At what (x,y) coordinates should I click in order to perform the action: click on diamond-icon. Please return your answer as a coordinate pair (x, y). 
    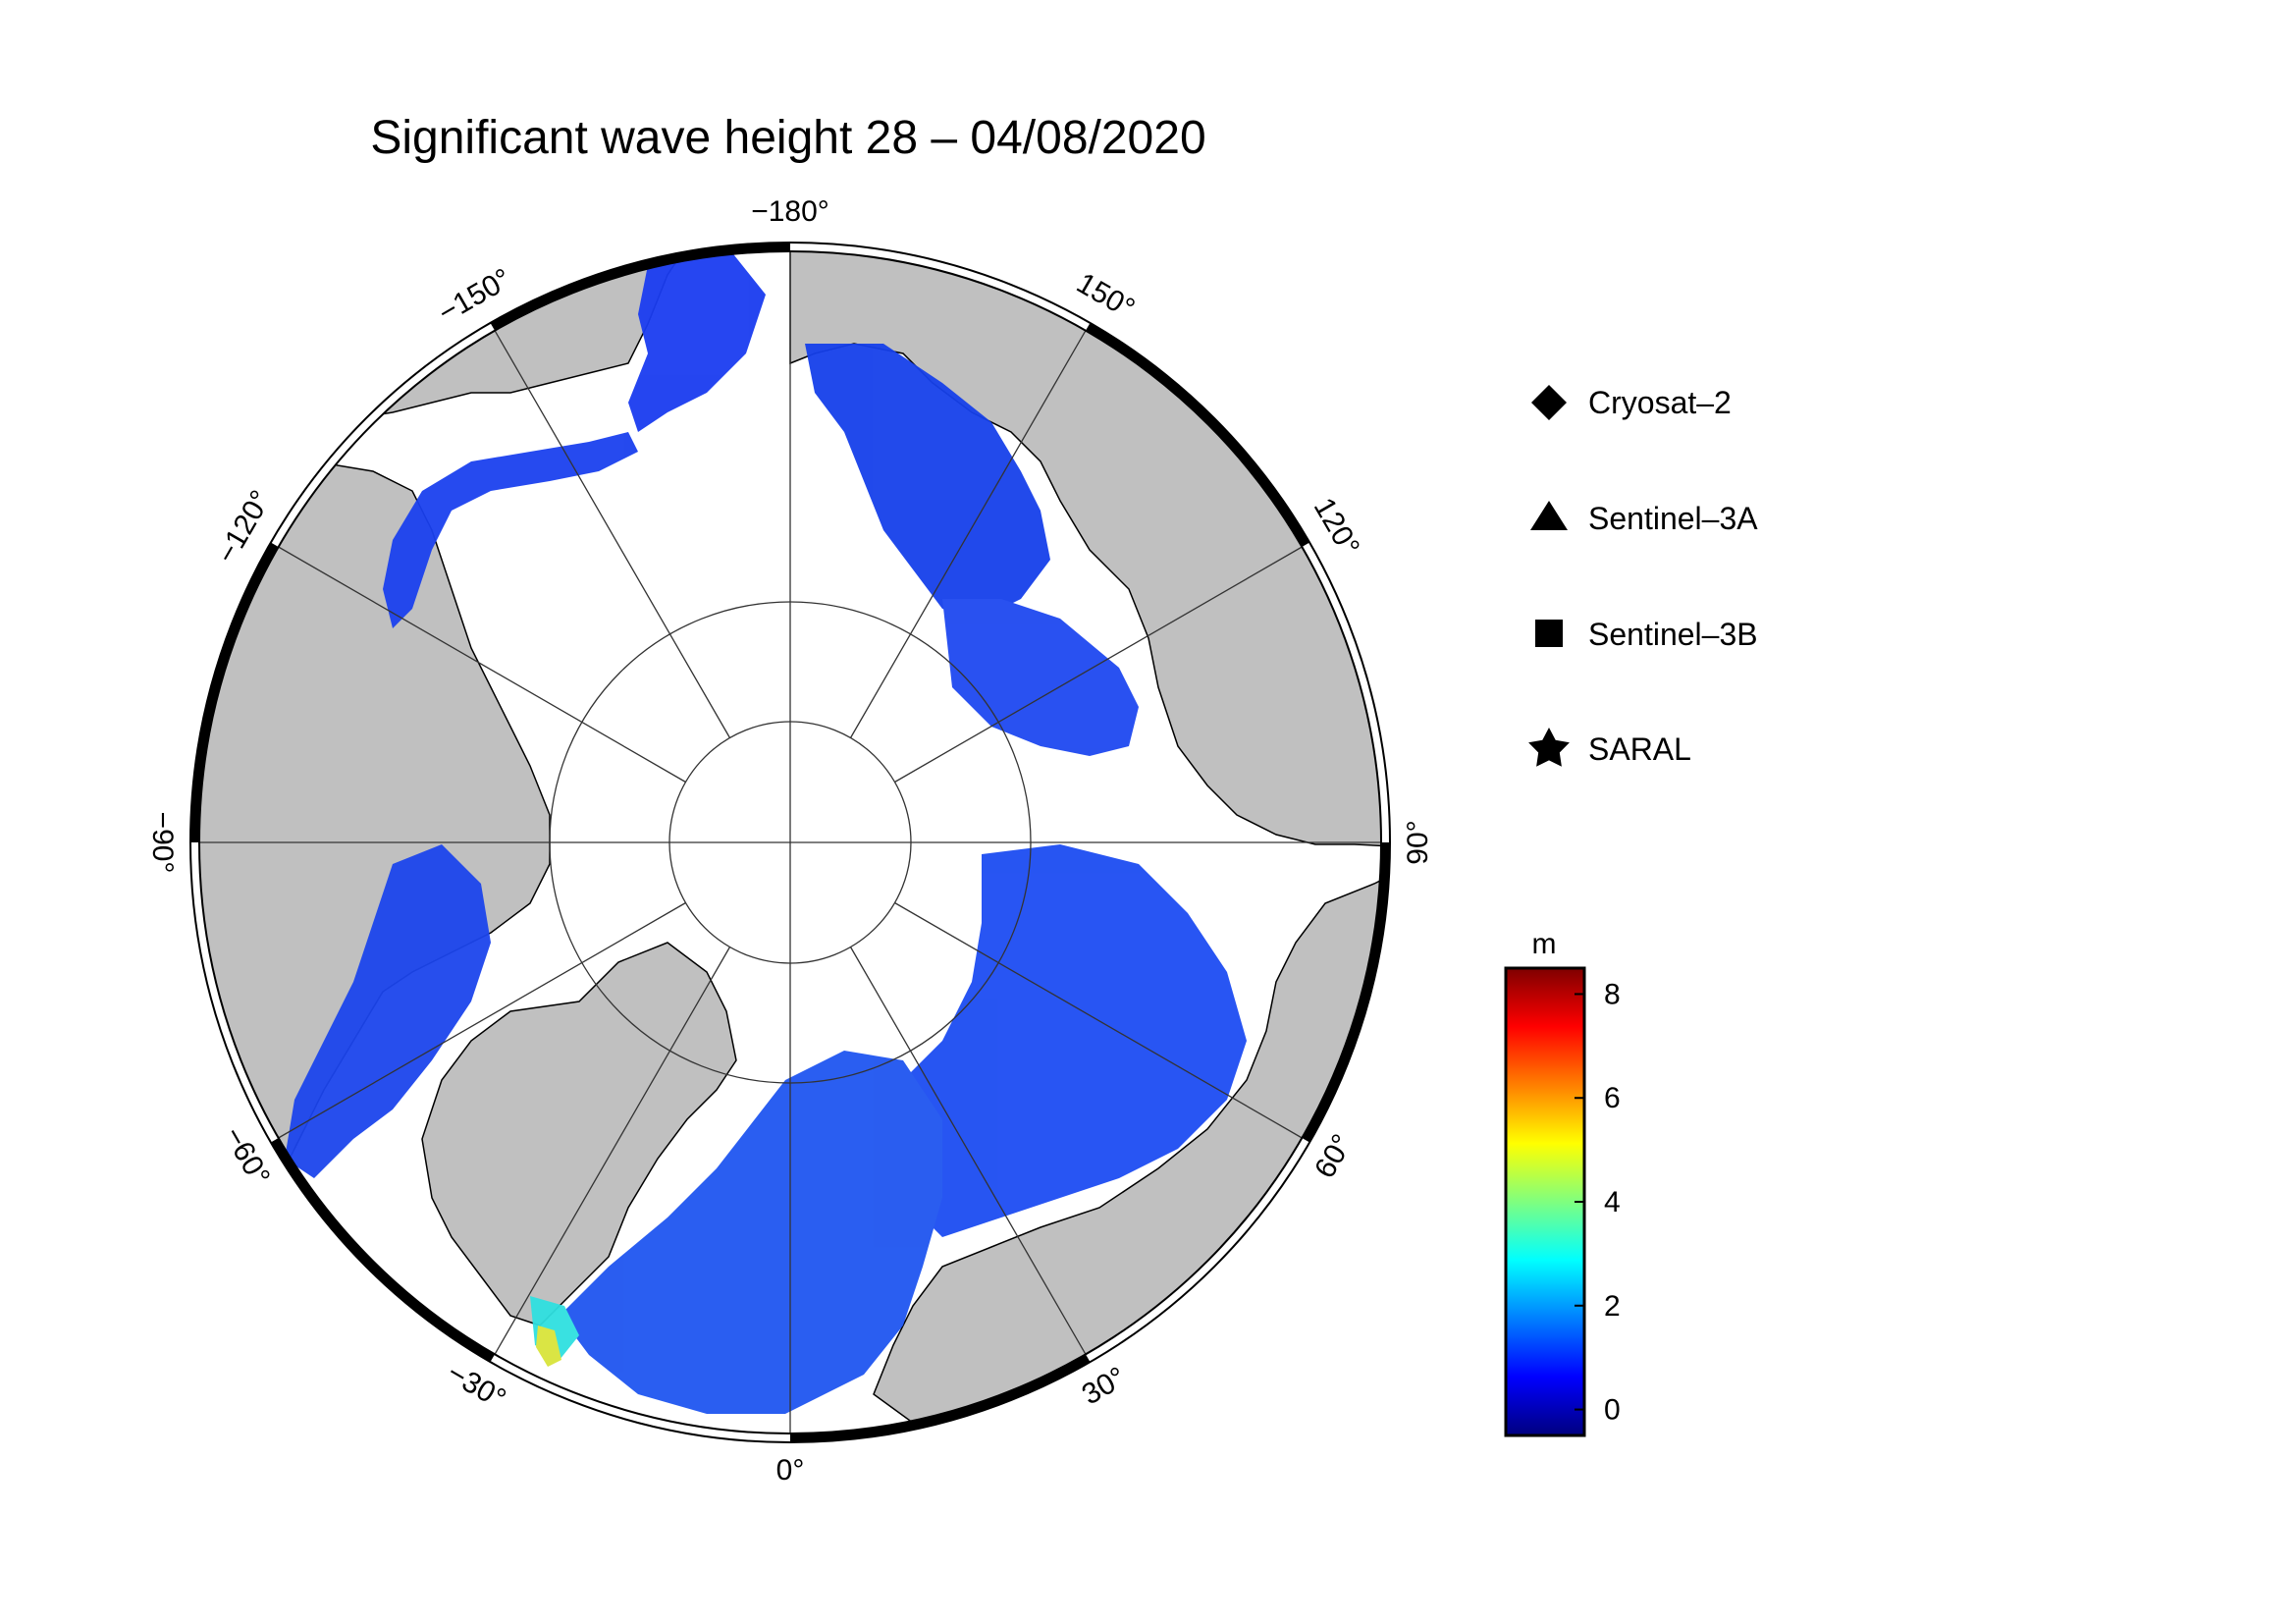
    Looking at the image, I should click on (1549, 403).